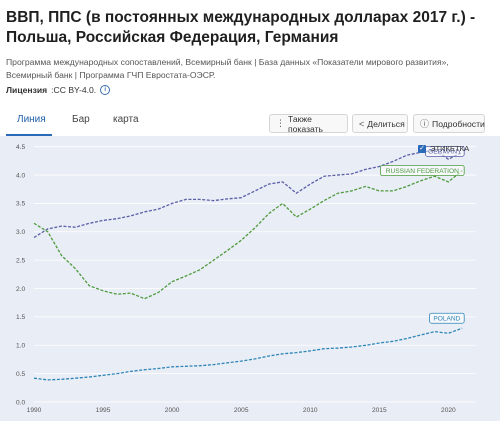 This screenshot has height=421, width=500. What do you see at coordinates (20, 260) in the screenshot?
I see `y-tick-label: 2.5` at bounding box center [20, 260].